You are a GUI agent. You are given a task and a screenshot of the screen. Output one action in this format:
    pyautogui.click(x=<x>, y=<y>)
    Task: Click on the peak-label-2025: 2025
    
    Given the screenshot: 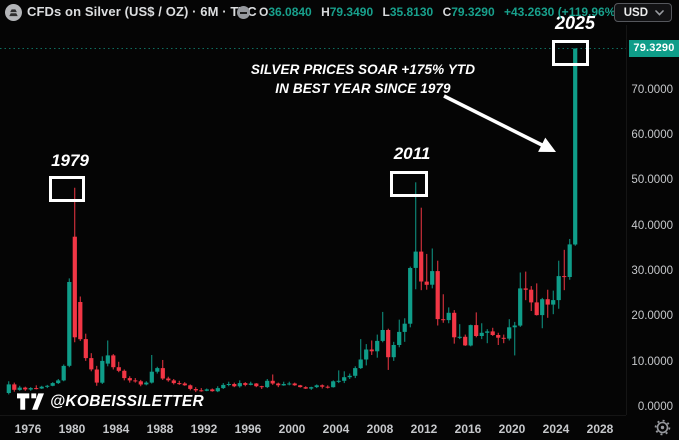 What is the action you would take?
    pyautogui.click(x=575, y=23)
    